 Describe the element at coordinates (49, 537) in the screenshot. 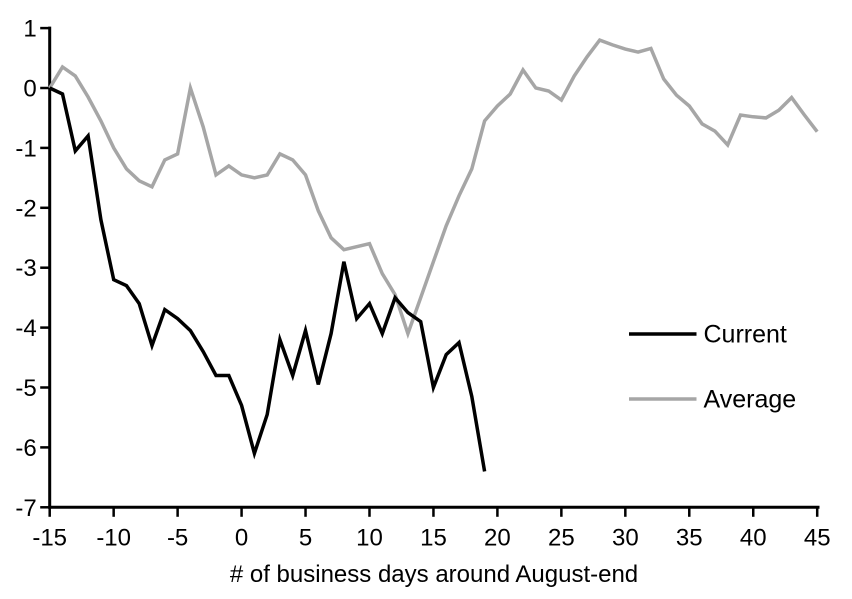

I see `x-tick-label: -15` at that location.